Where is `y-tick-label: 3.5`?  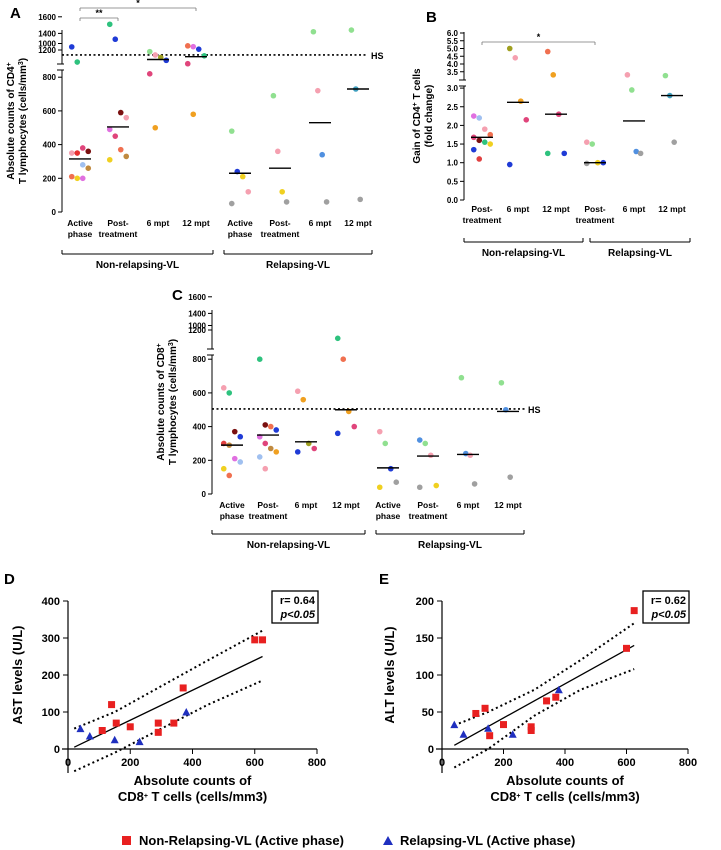
y-tick-label: 3.5 is located at coordinates (453, 72).